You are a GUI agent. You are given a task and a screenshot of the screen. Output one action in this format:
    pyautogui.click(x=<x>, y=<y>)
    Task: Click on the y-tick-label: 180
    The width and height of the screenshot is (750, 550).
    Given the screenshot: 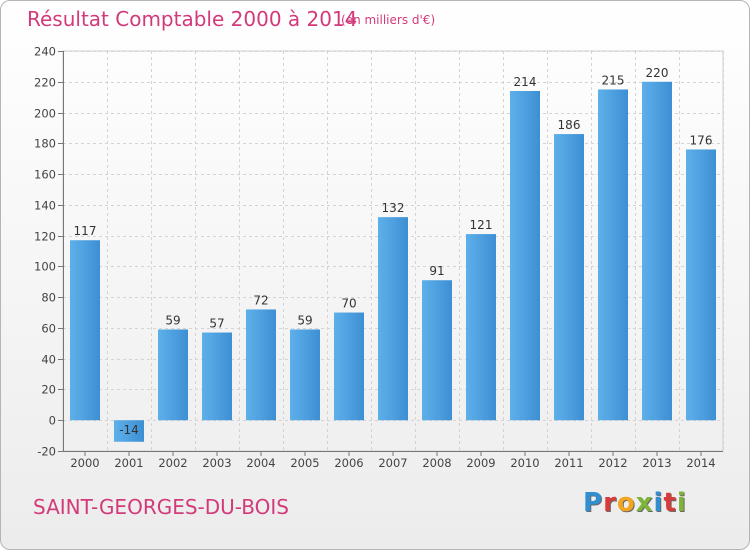 What is the action you would take?
    pyautogui.click(x=45, y=144)
    